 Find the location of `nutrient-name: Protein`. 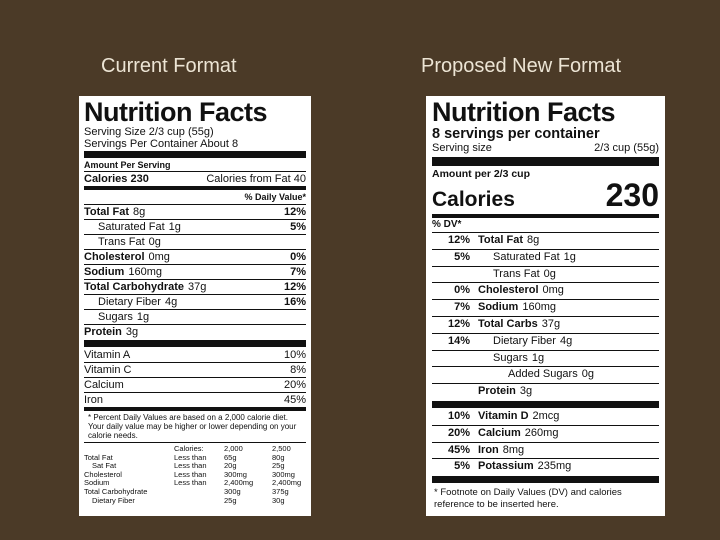

nutrient-name: Protein is located at coordinates (497, 391).